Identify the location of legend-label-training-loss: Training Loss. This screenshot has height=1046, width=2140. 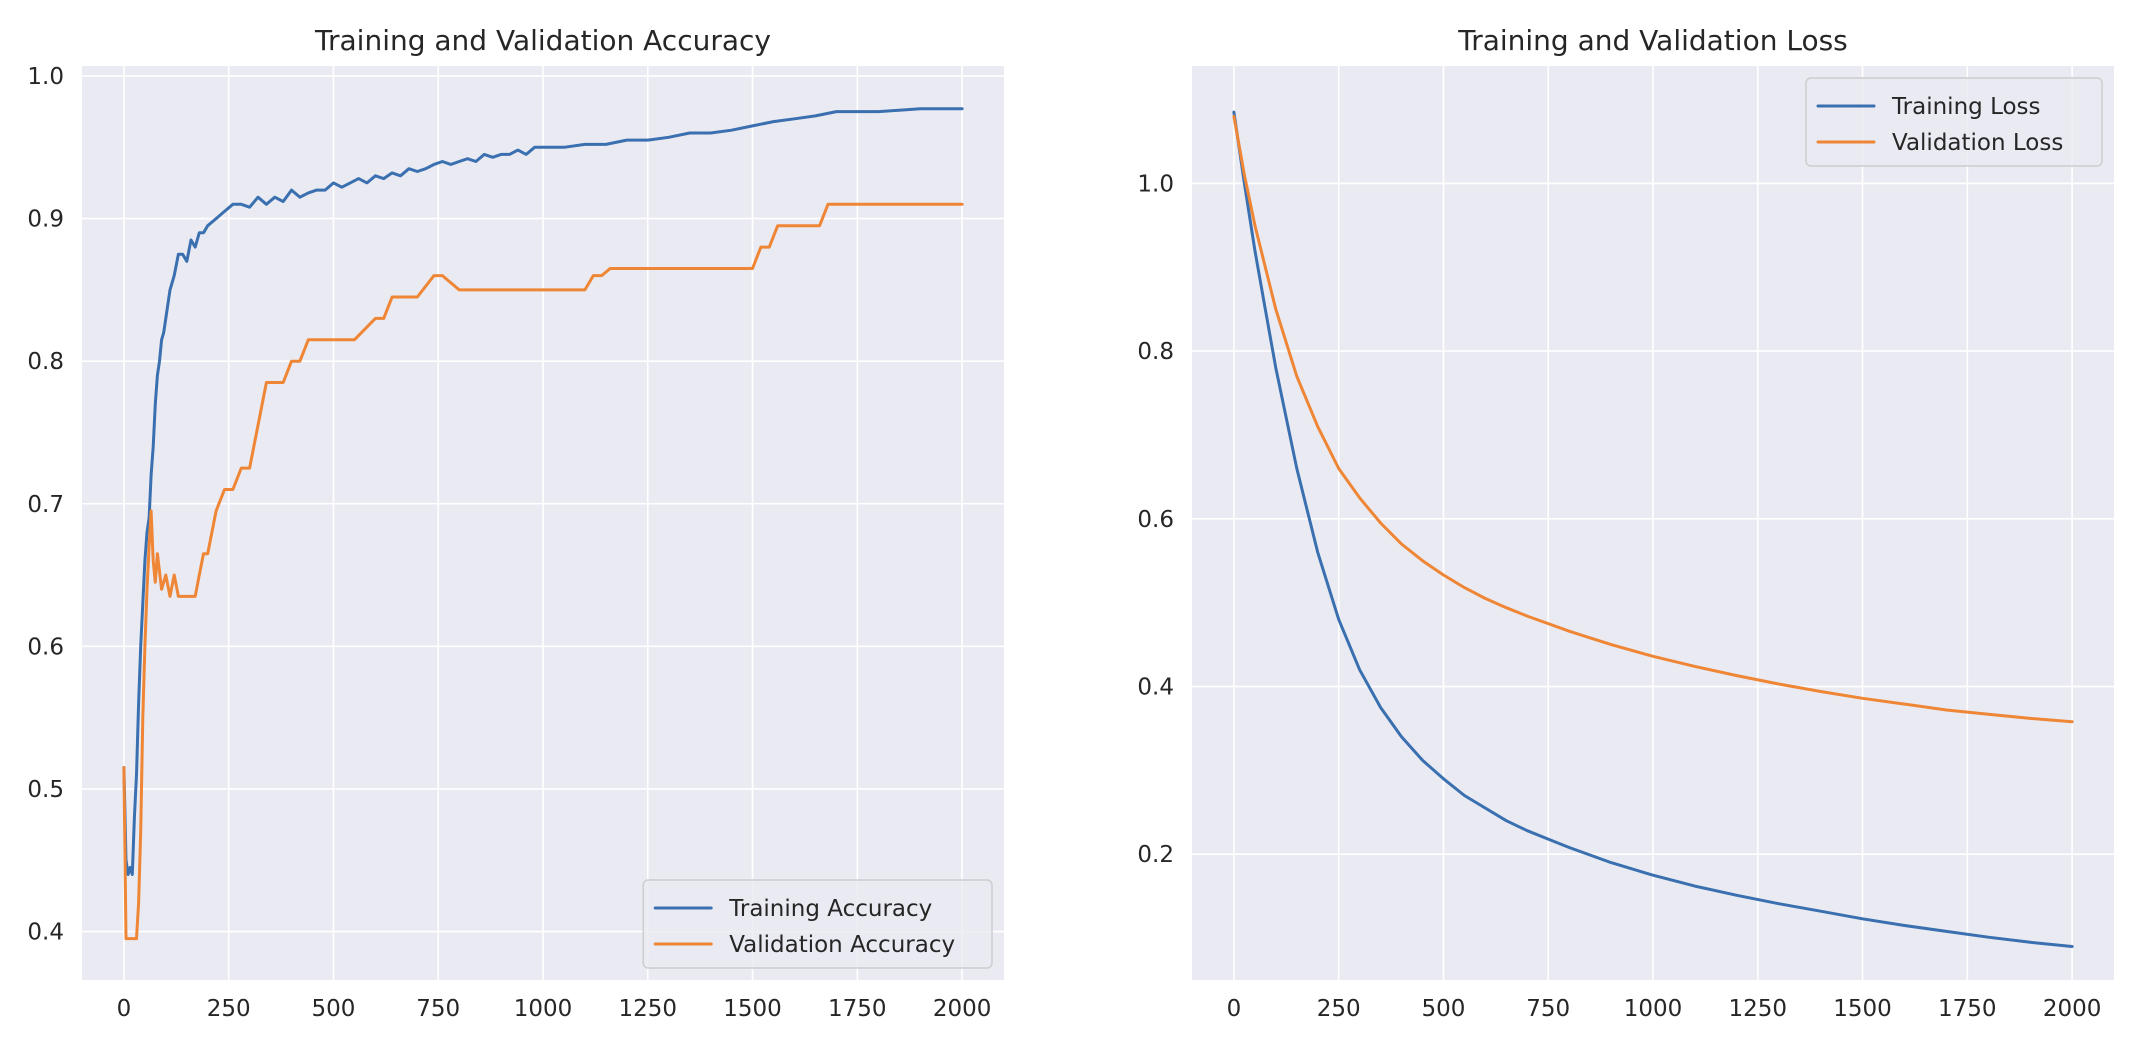
(1966, 107).